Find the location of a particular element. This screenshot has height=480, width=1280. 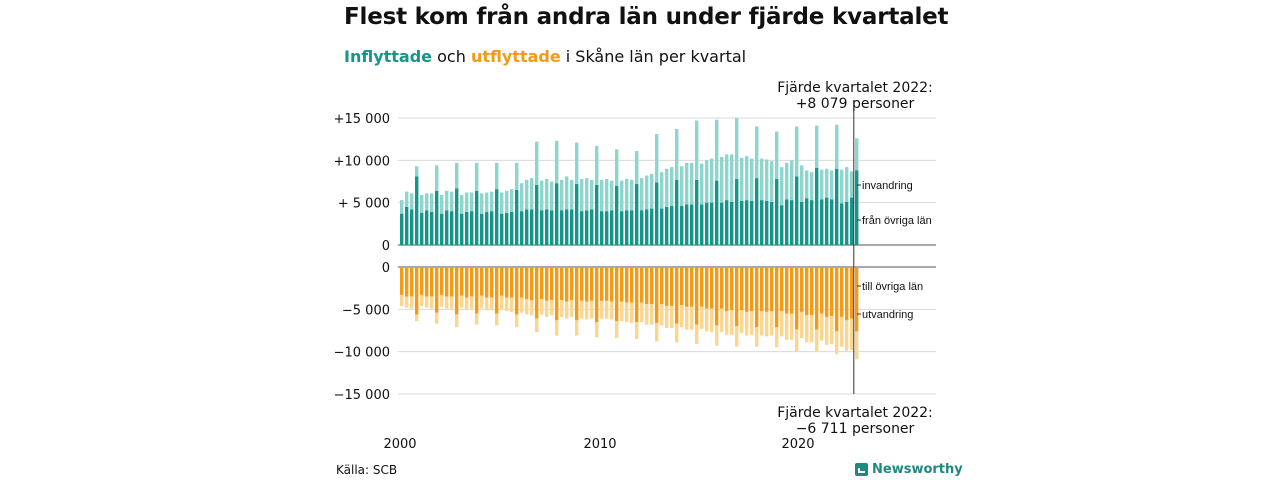

callout-bottom-line1: Fjärde kvartalet 2022: is located at coordinates (855, 413).